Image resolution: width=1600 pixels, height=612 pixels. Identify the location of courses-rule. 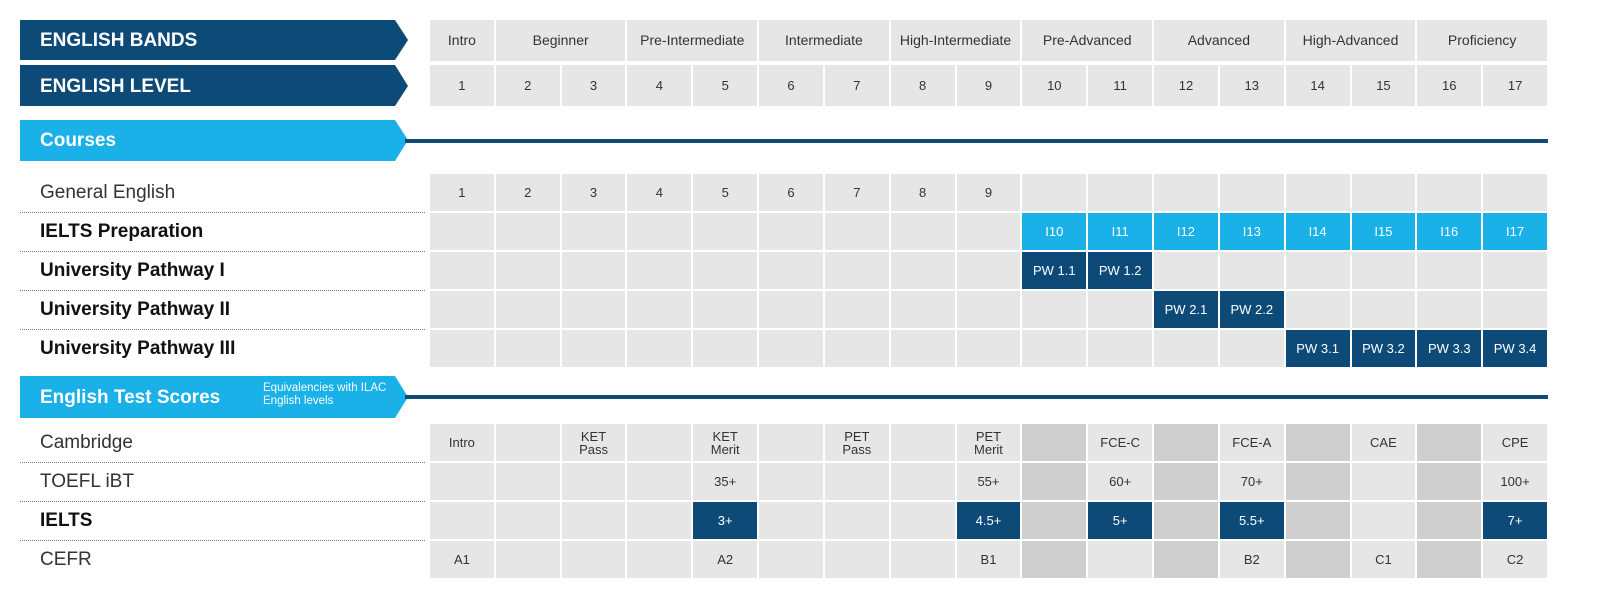
(976, 141).